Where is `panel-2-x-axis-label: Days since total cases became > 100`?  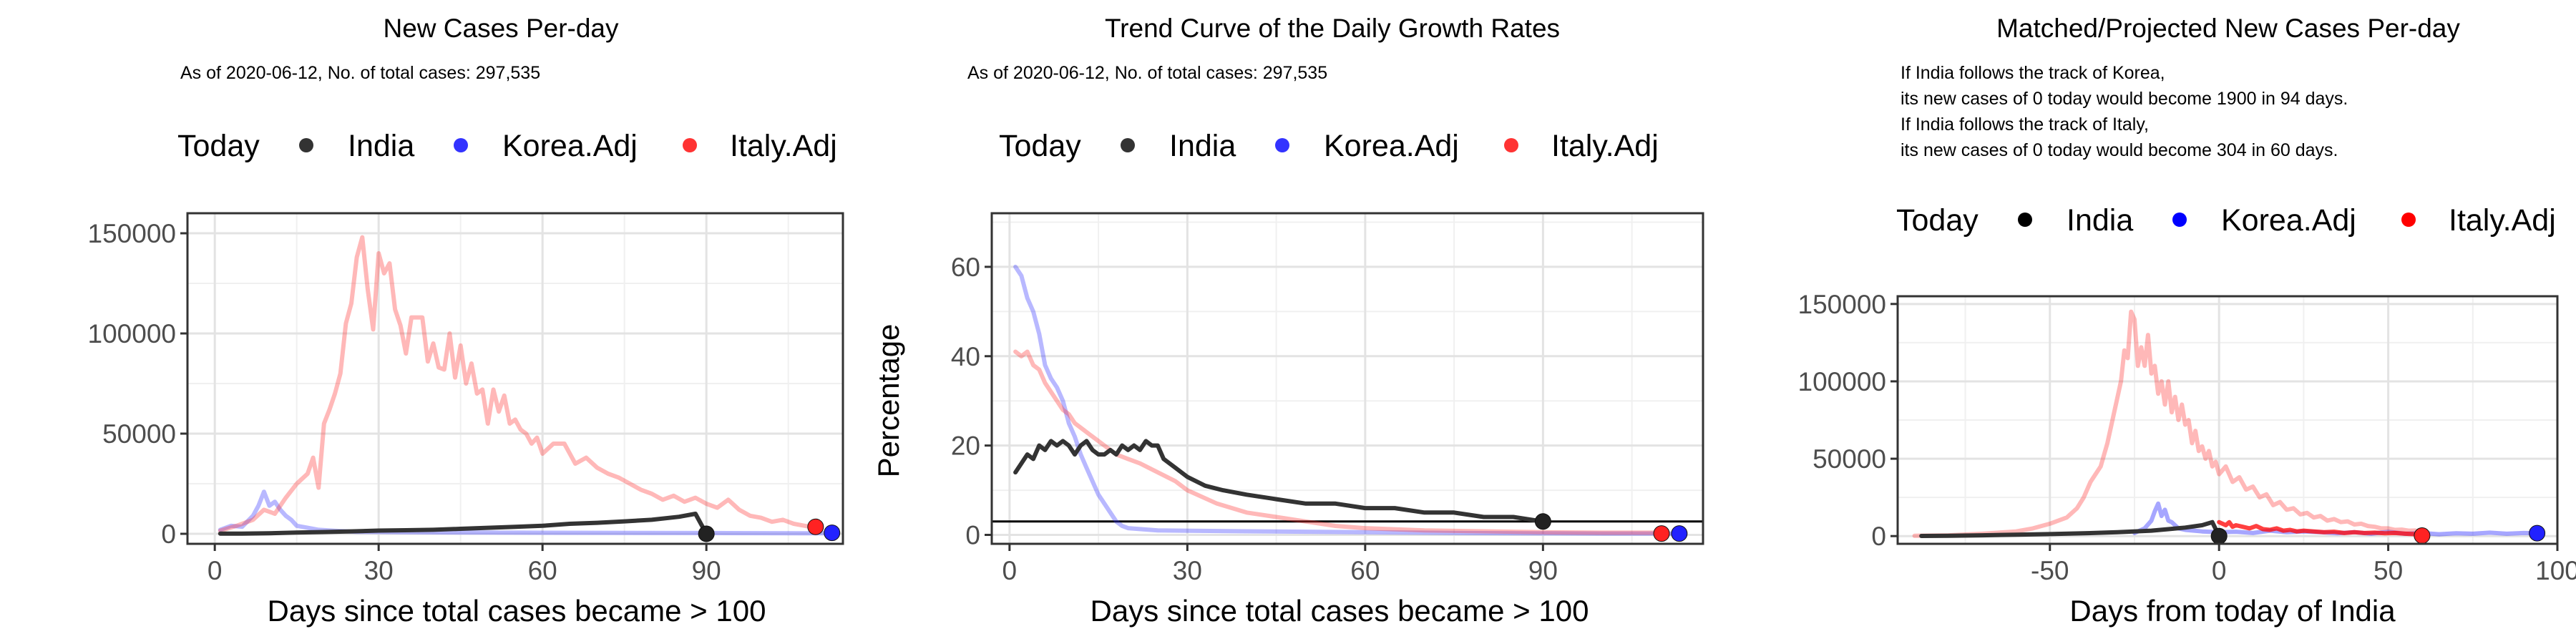 panel-2-x-axis-label: Days since total cases became > 100 is located at coordinates (1340, 611).